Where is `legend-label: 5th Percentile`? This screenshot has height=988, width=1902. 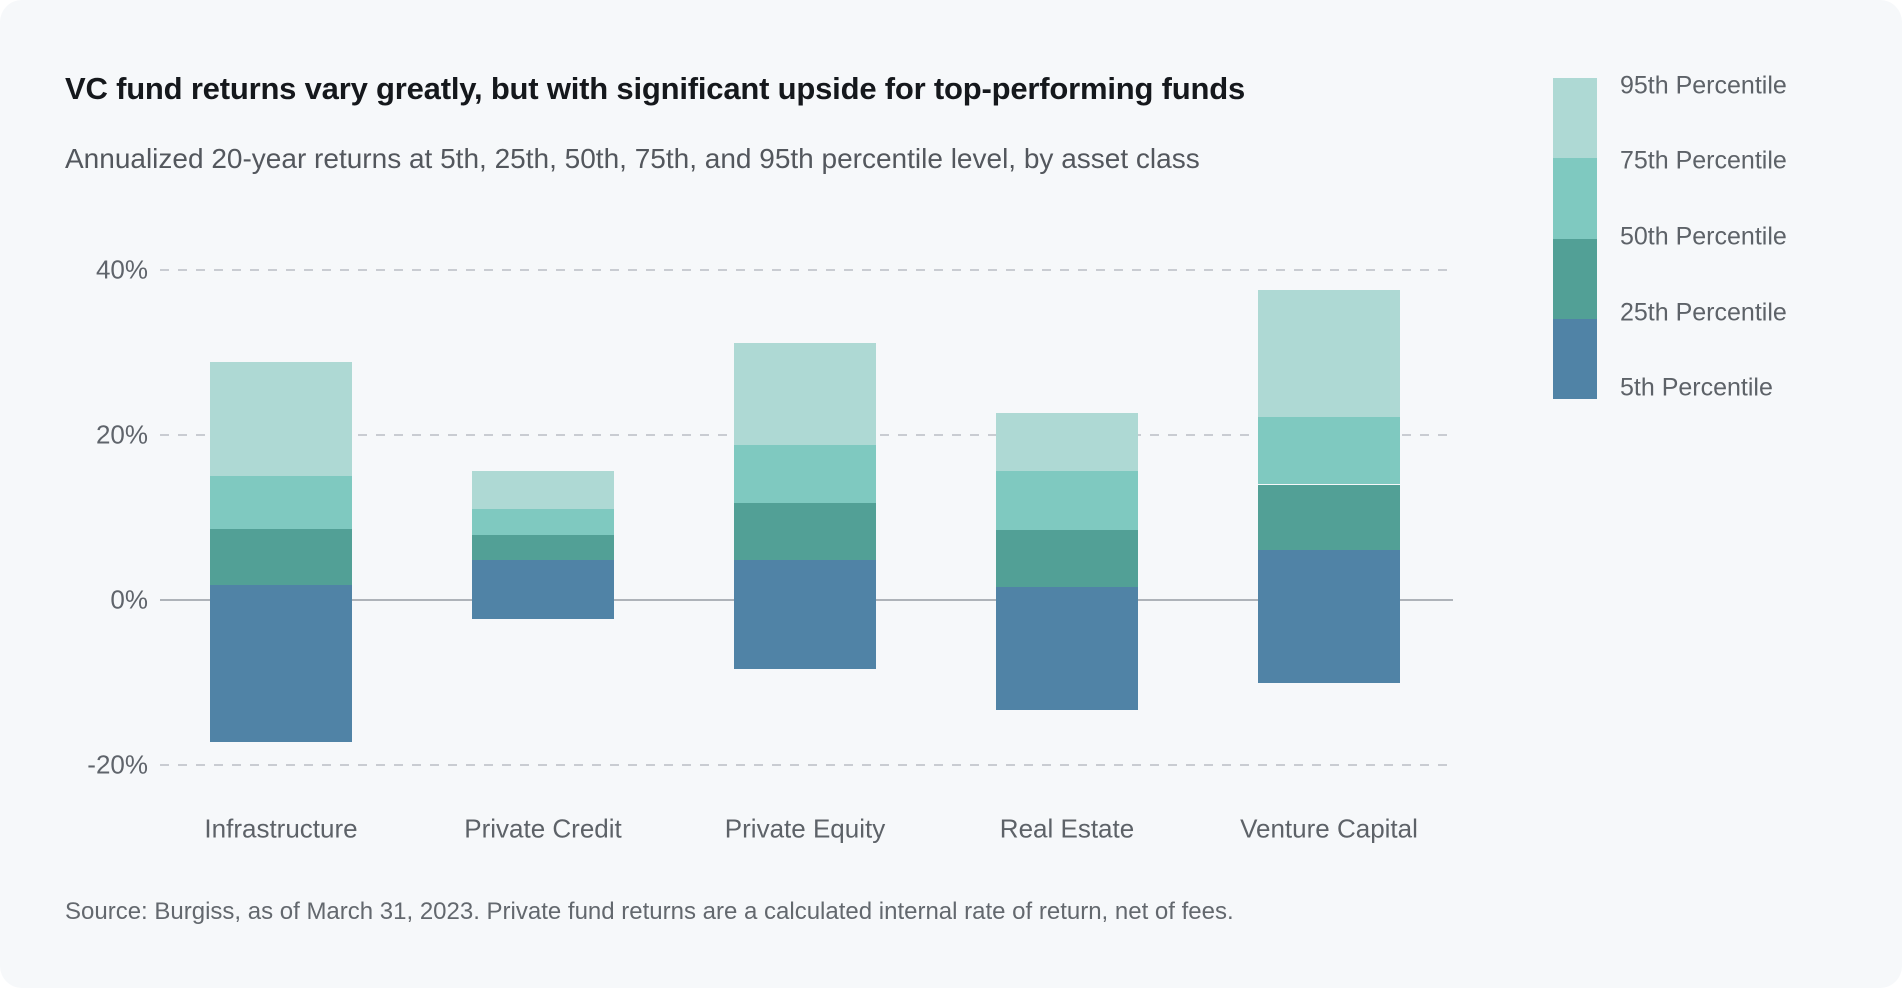 legend-label: 5th Percentile is located at coordinates (1696, 387).